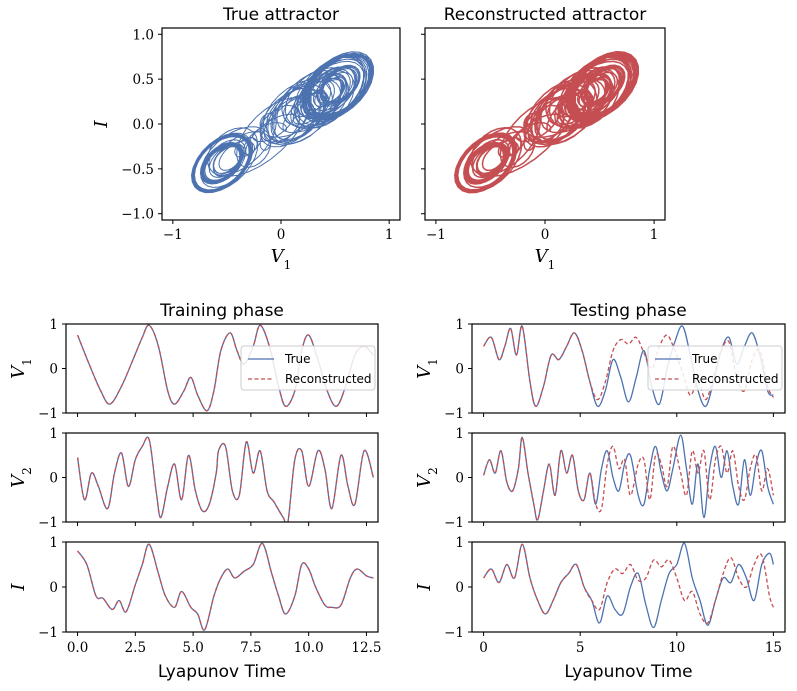 This screenshot has height=691, width=797. What do you see at coordinates (18, 587) in the screenshot?
I see `training-phase-i-ylabel: I` at bounding box center [18, 587].